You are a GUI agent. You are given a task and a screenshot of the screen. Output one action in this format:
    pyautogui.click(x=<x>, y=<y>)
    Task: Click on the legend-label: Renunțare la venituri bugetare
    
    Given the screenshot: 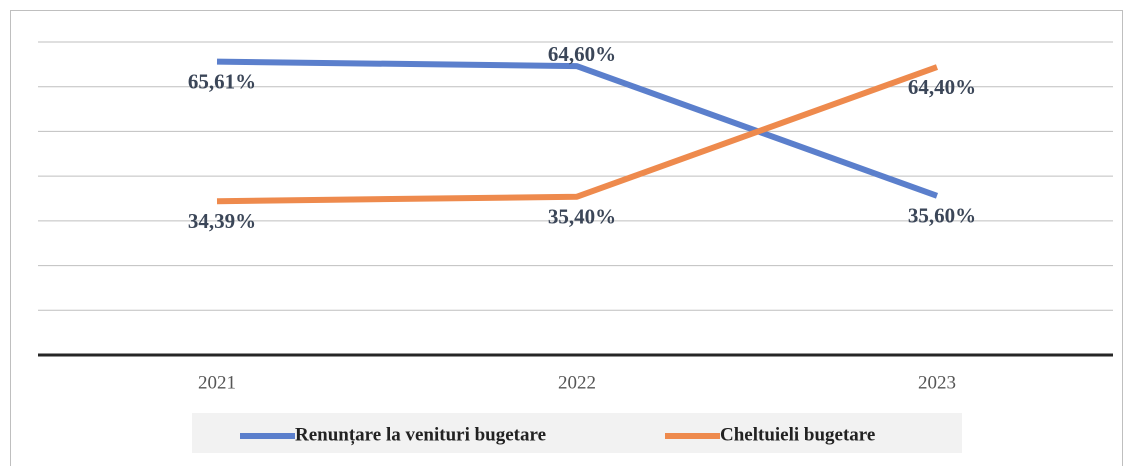 What is the action you would take?
    pyautogui.click(x=420, y=434)
    